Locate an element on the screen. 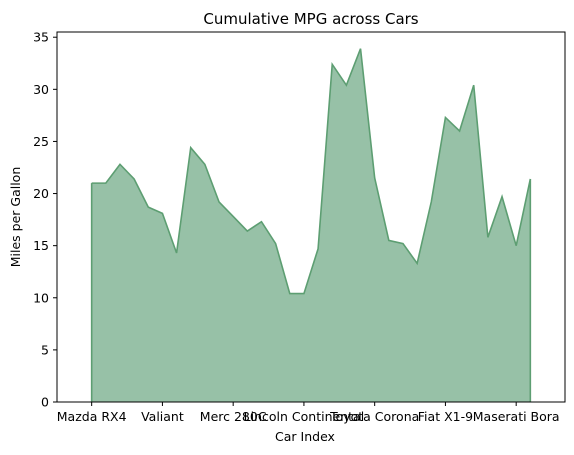  chart-title: Cumulative MPG across Cars is located at coordinates (310, 19).